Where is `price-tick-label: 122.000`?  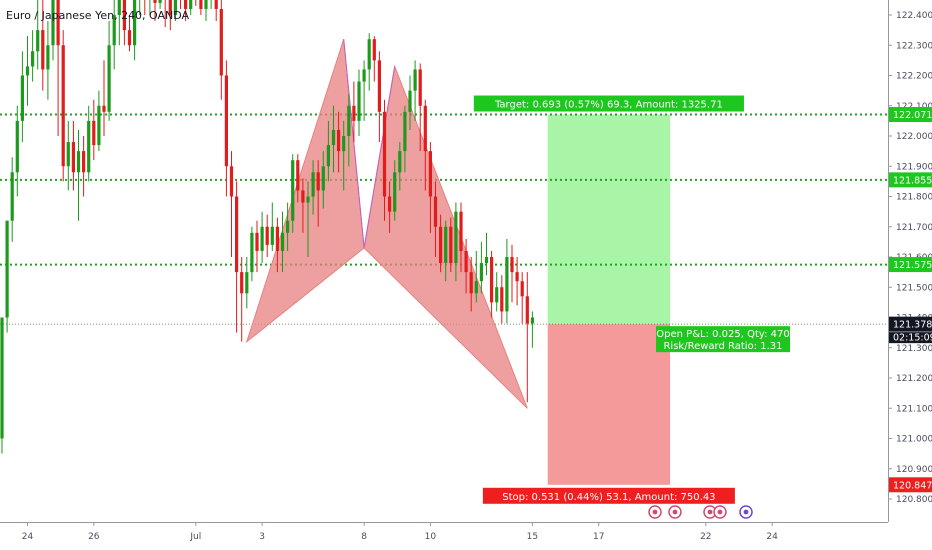
price-tick-label: 122.000 is located at coordinates (914, 137).